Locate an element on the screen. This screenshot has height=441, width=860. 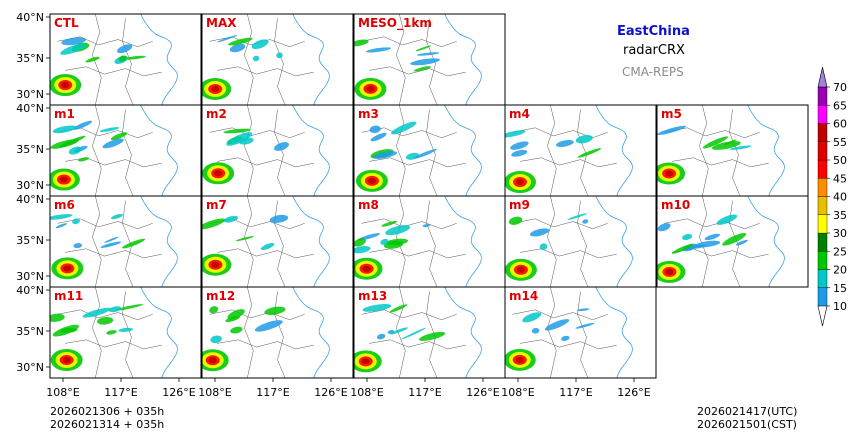
panel-m5: m5 is located at coordinates (732, 150).